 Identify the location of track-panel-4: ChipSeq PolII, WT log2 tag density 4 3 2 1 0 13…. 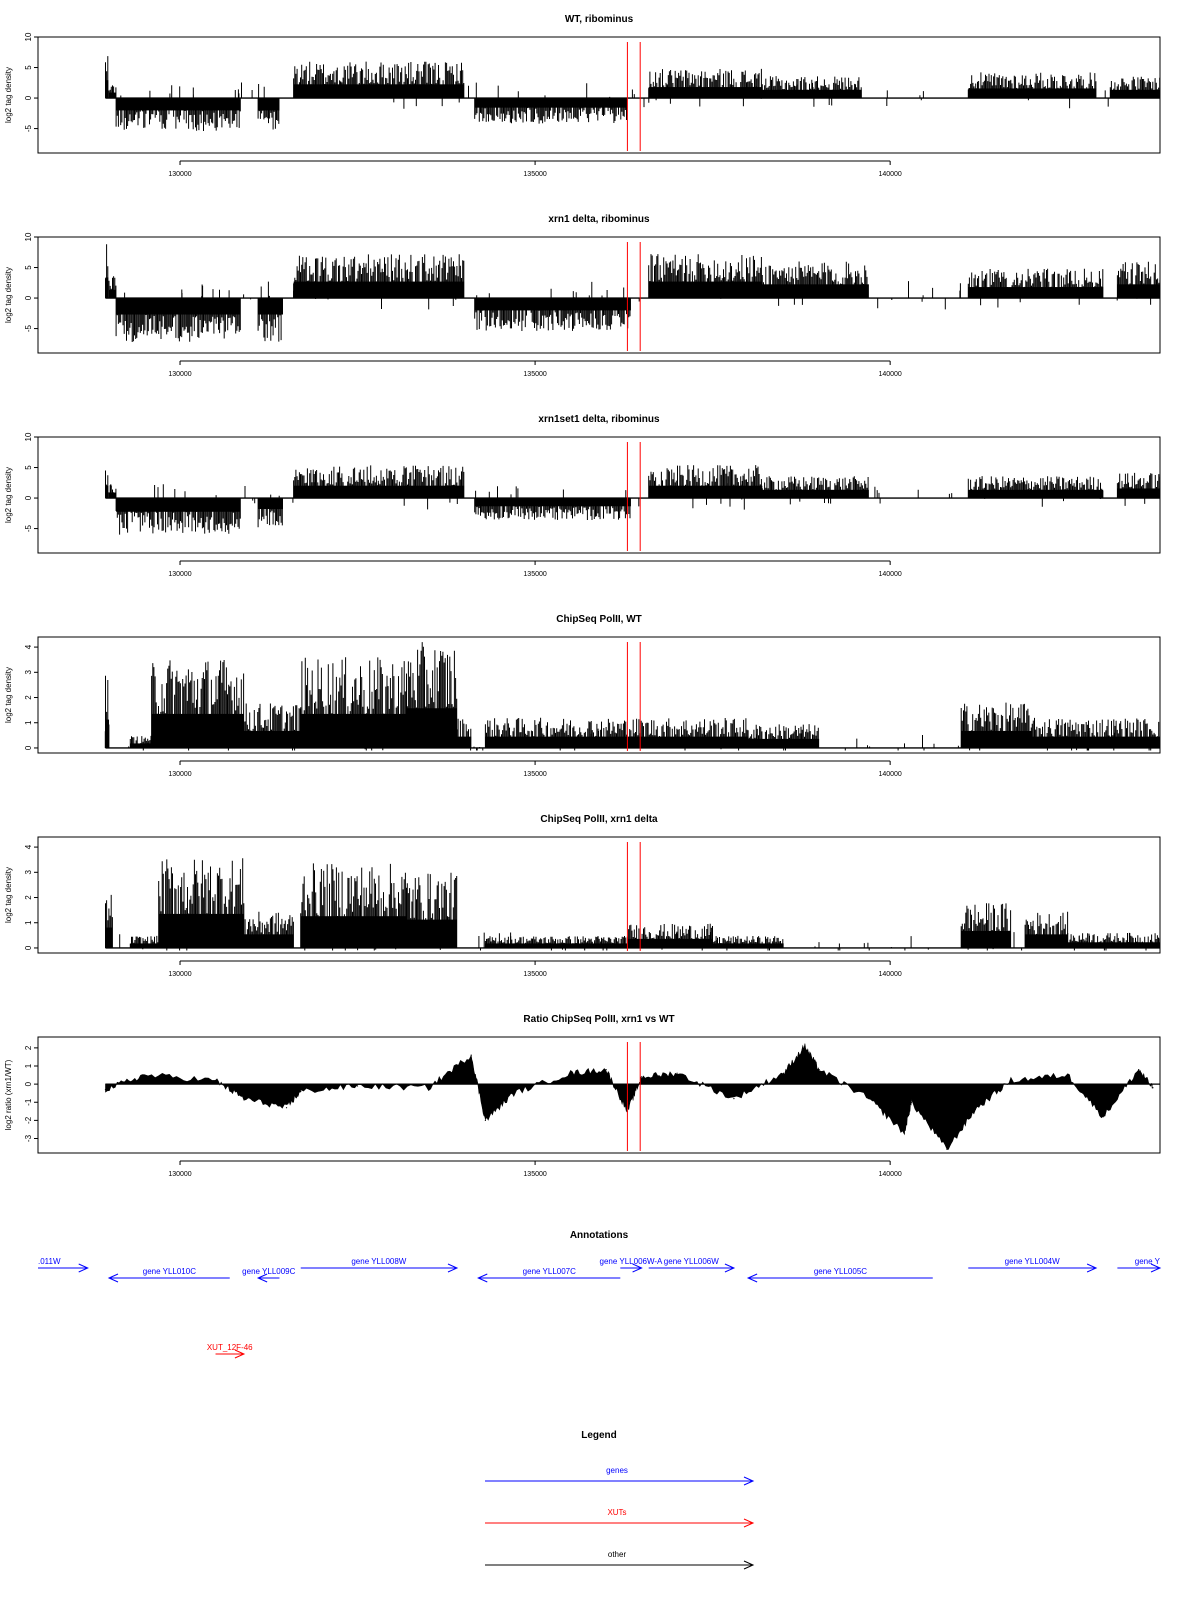
(582, 696).